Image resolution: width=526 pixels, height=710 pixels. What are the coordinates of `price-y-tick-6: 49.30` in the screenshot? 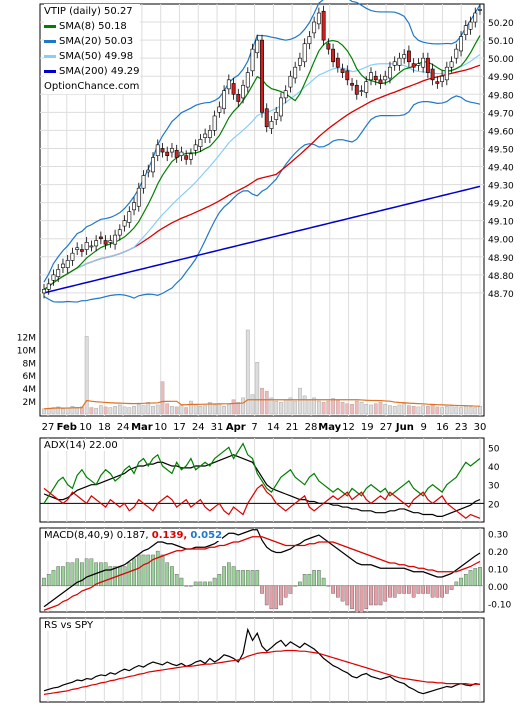 It's located at (501, 187).